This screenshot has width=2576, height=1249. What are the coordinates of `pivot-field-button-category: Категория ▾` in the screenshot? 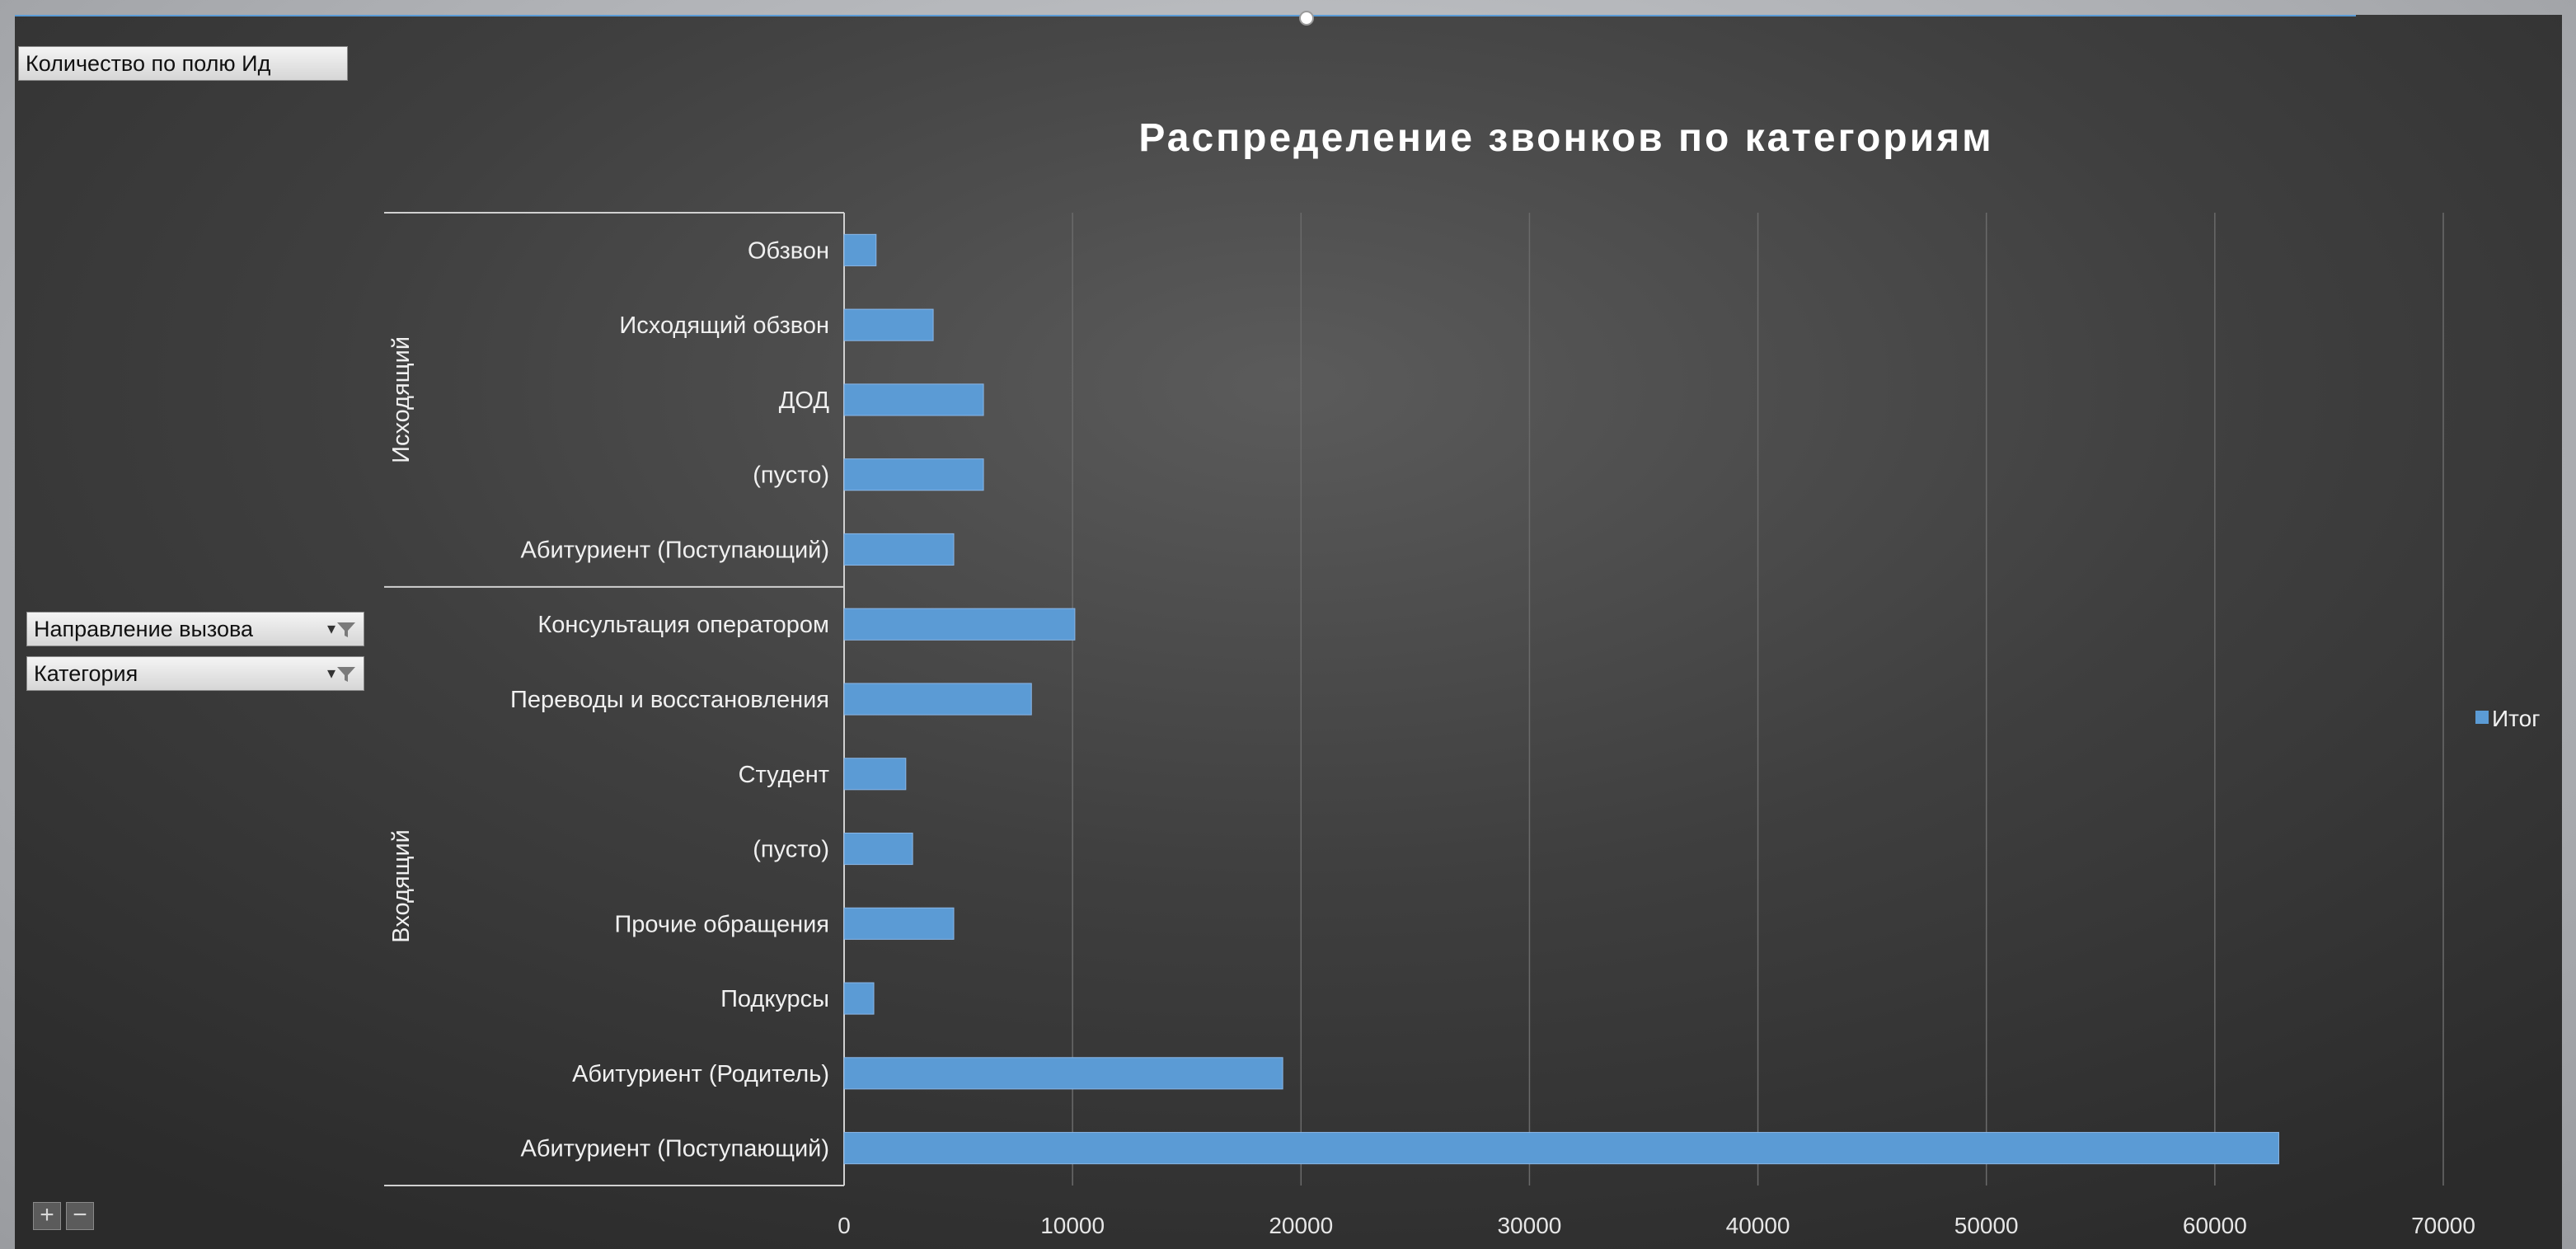 It's located at (195, 674).